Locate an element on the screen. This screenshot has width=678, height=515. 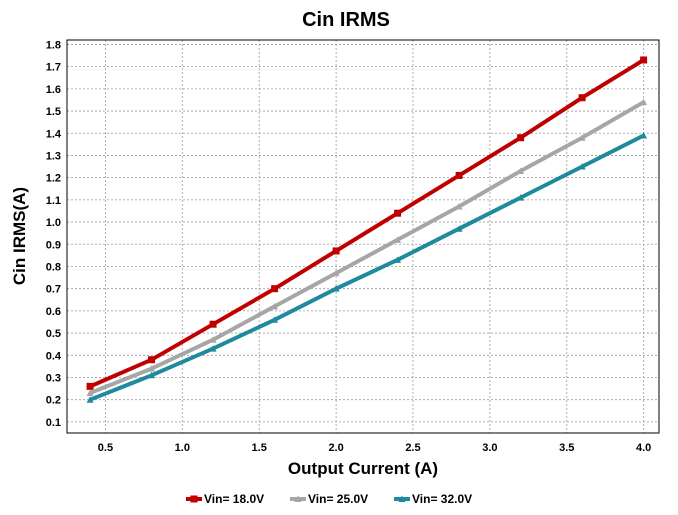
y-tick-label: 0.5 is located at coordinates (53, 334).